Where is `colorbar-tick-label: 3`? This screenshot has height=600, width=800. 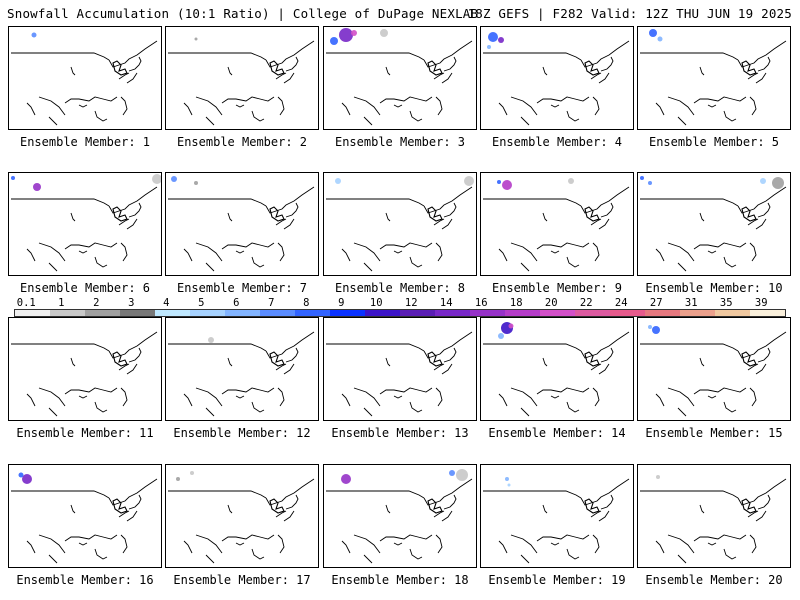
colorbar-tick-label: 3 is located at coordinates (131, 303).